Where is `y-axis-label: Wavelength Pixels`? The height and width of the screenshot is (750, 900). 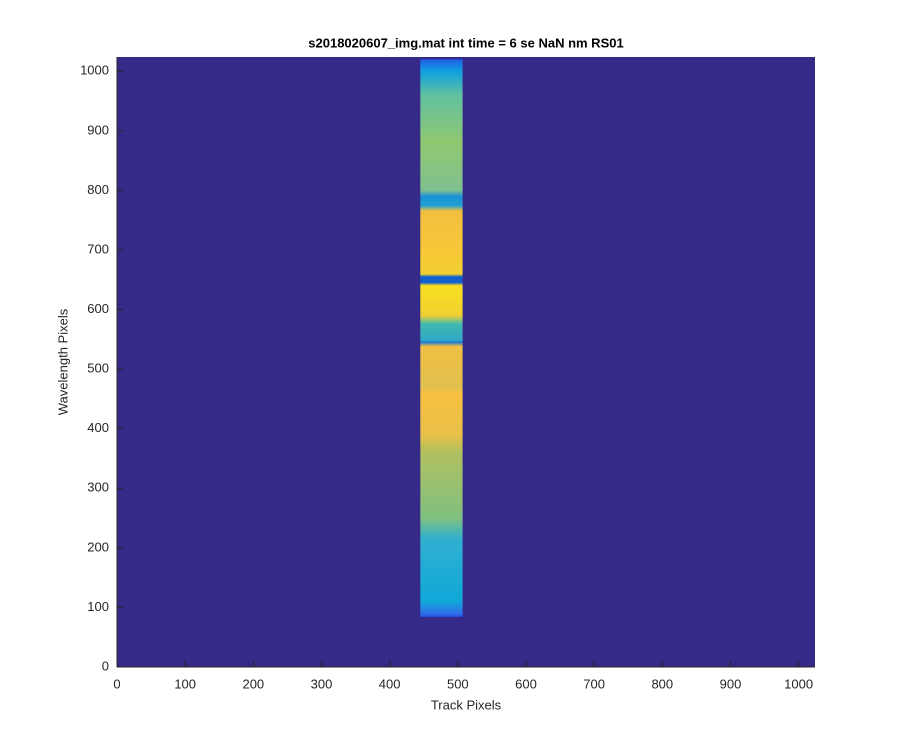
y-axis-label: Wavelength Pixels is located at coordinates (62, 361).